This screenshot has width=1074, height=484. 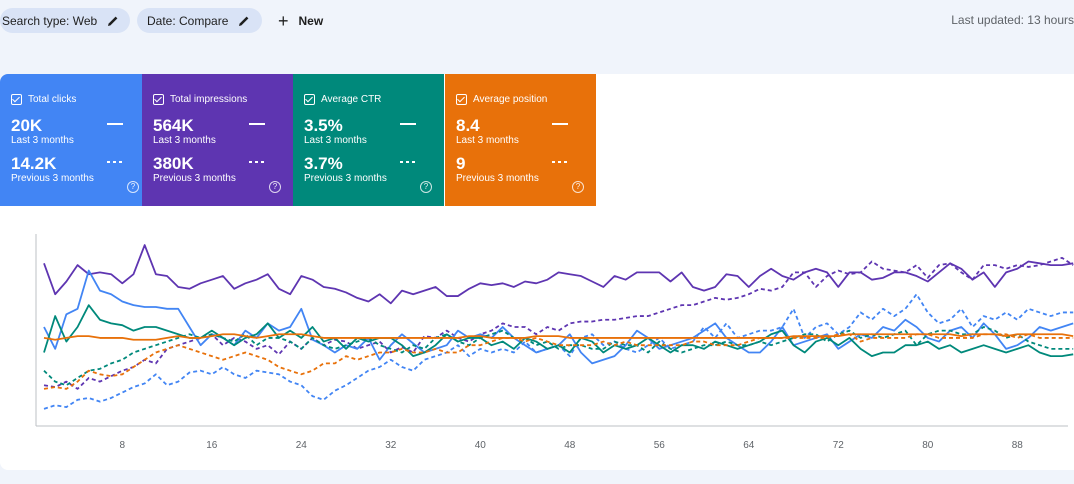 What do you see at coordinates (173, 125) in the screenshot?
I see `metric-current-value: 564K` at bounding box center [173, 125].